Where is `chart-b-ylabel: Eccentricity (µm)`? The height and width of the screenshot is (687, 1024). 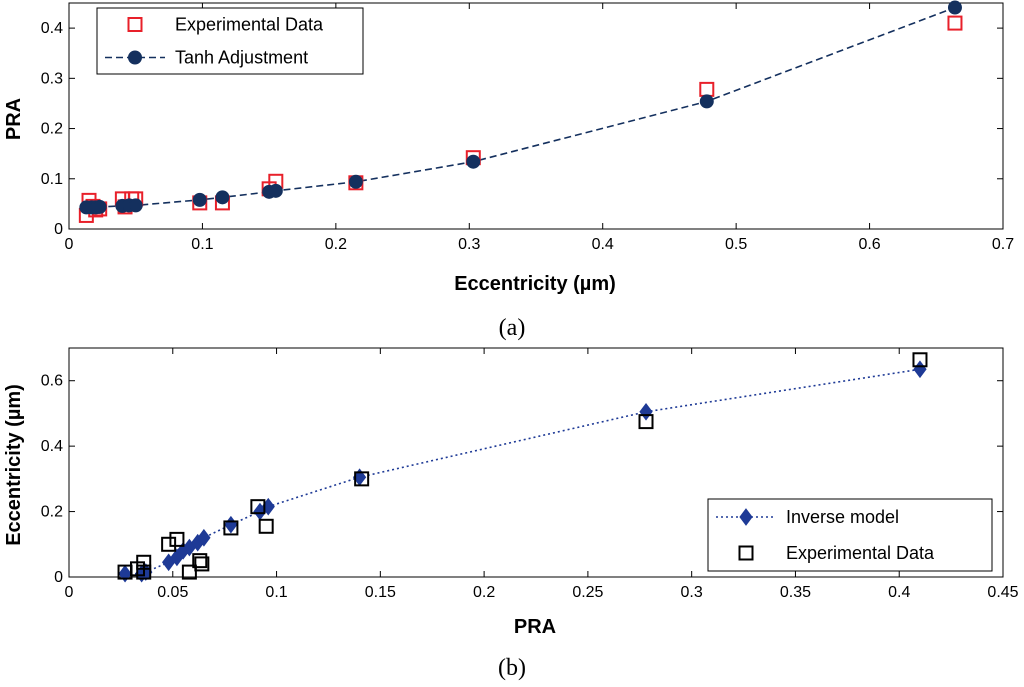
chart-b-ylabel: Eccentricity (µm) is located at coordinates (14, 465).